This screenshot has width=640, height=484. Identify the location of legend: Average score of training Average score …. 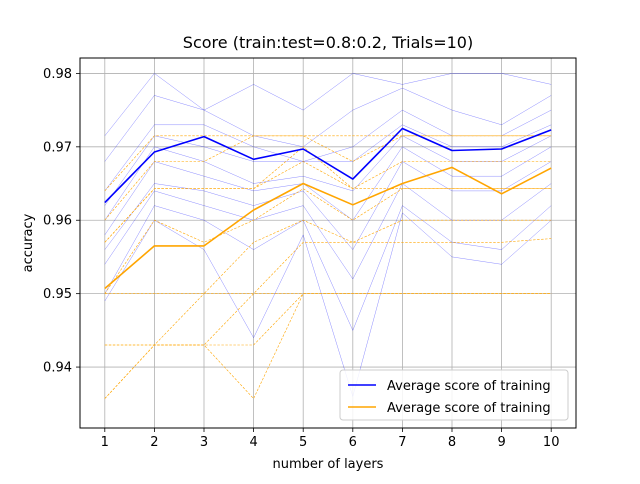
(454, 395).